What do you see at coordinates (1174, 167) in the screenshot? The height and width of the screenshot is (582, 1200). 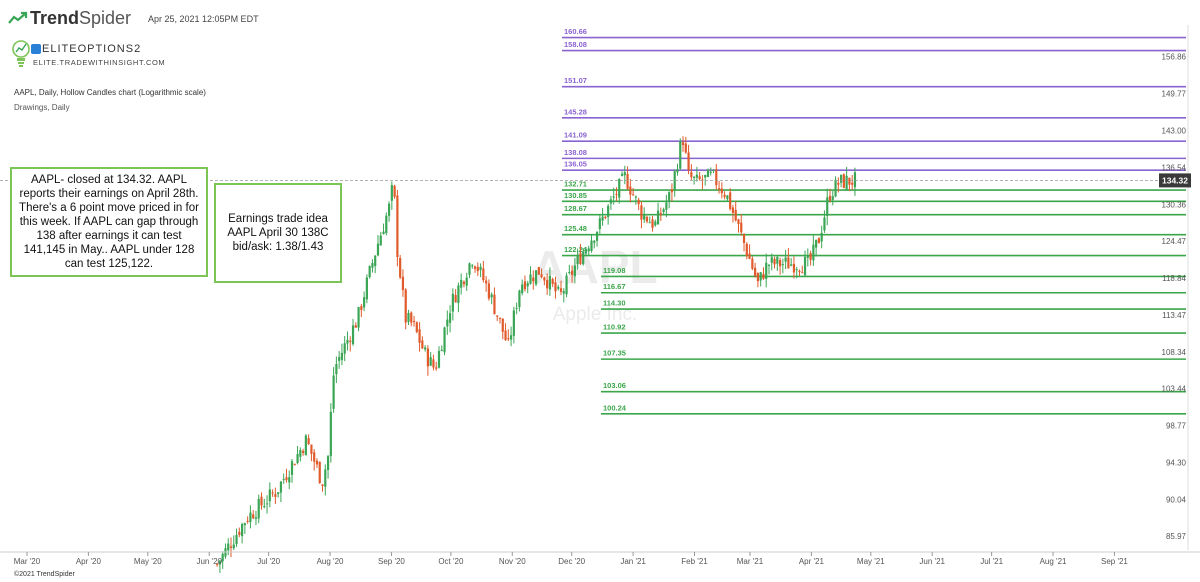 I see `y-tick-label: 136.54` at bounding box center [1174, 167].